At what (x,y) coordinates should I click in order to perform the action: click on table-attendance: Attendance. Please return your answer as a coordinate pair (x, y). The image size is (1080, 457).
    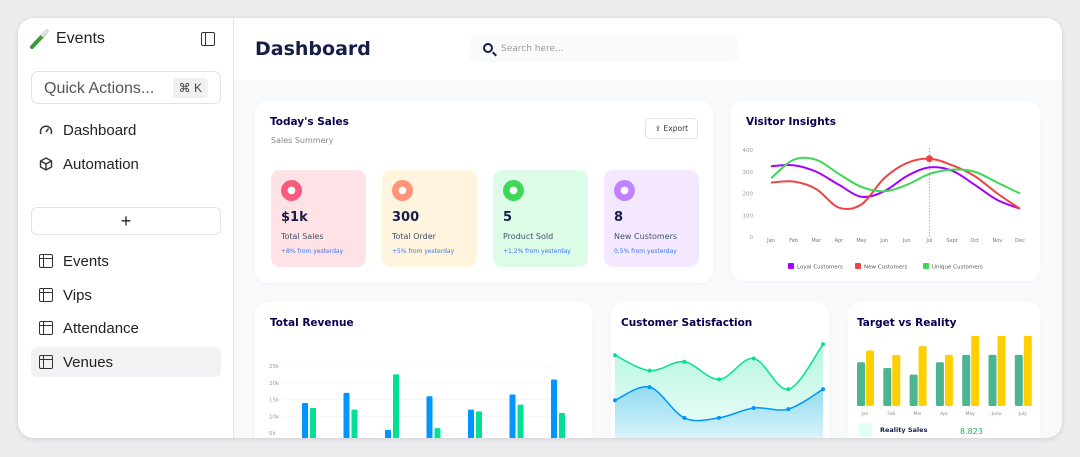
    Looking at the image, I should click on (126, 328).